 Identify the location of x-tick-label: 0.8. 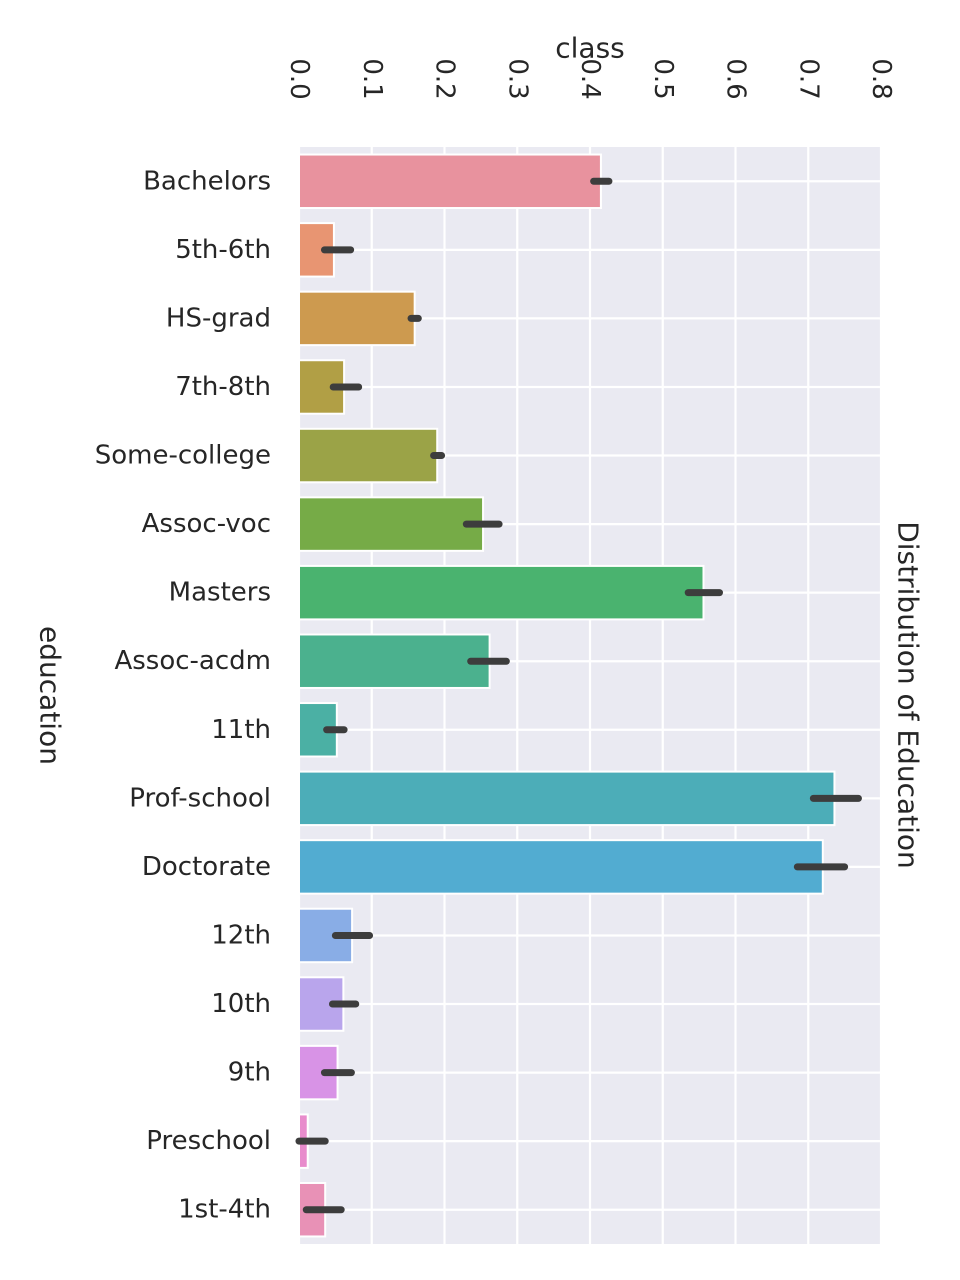
(881, 78).